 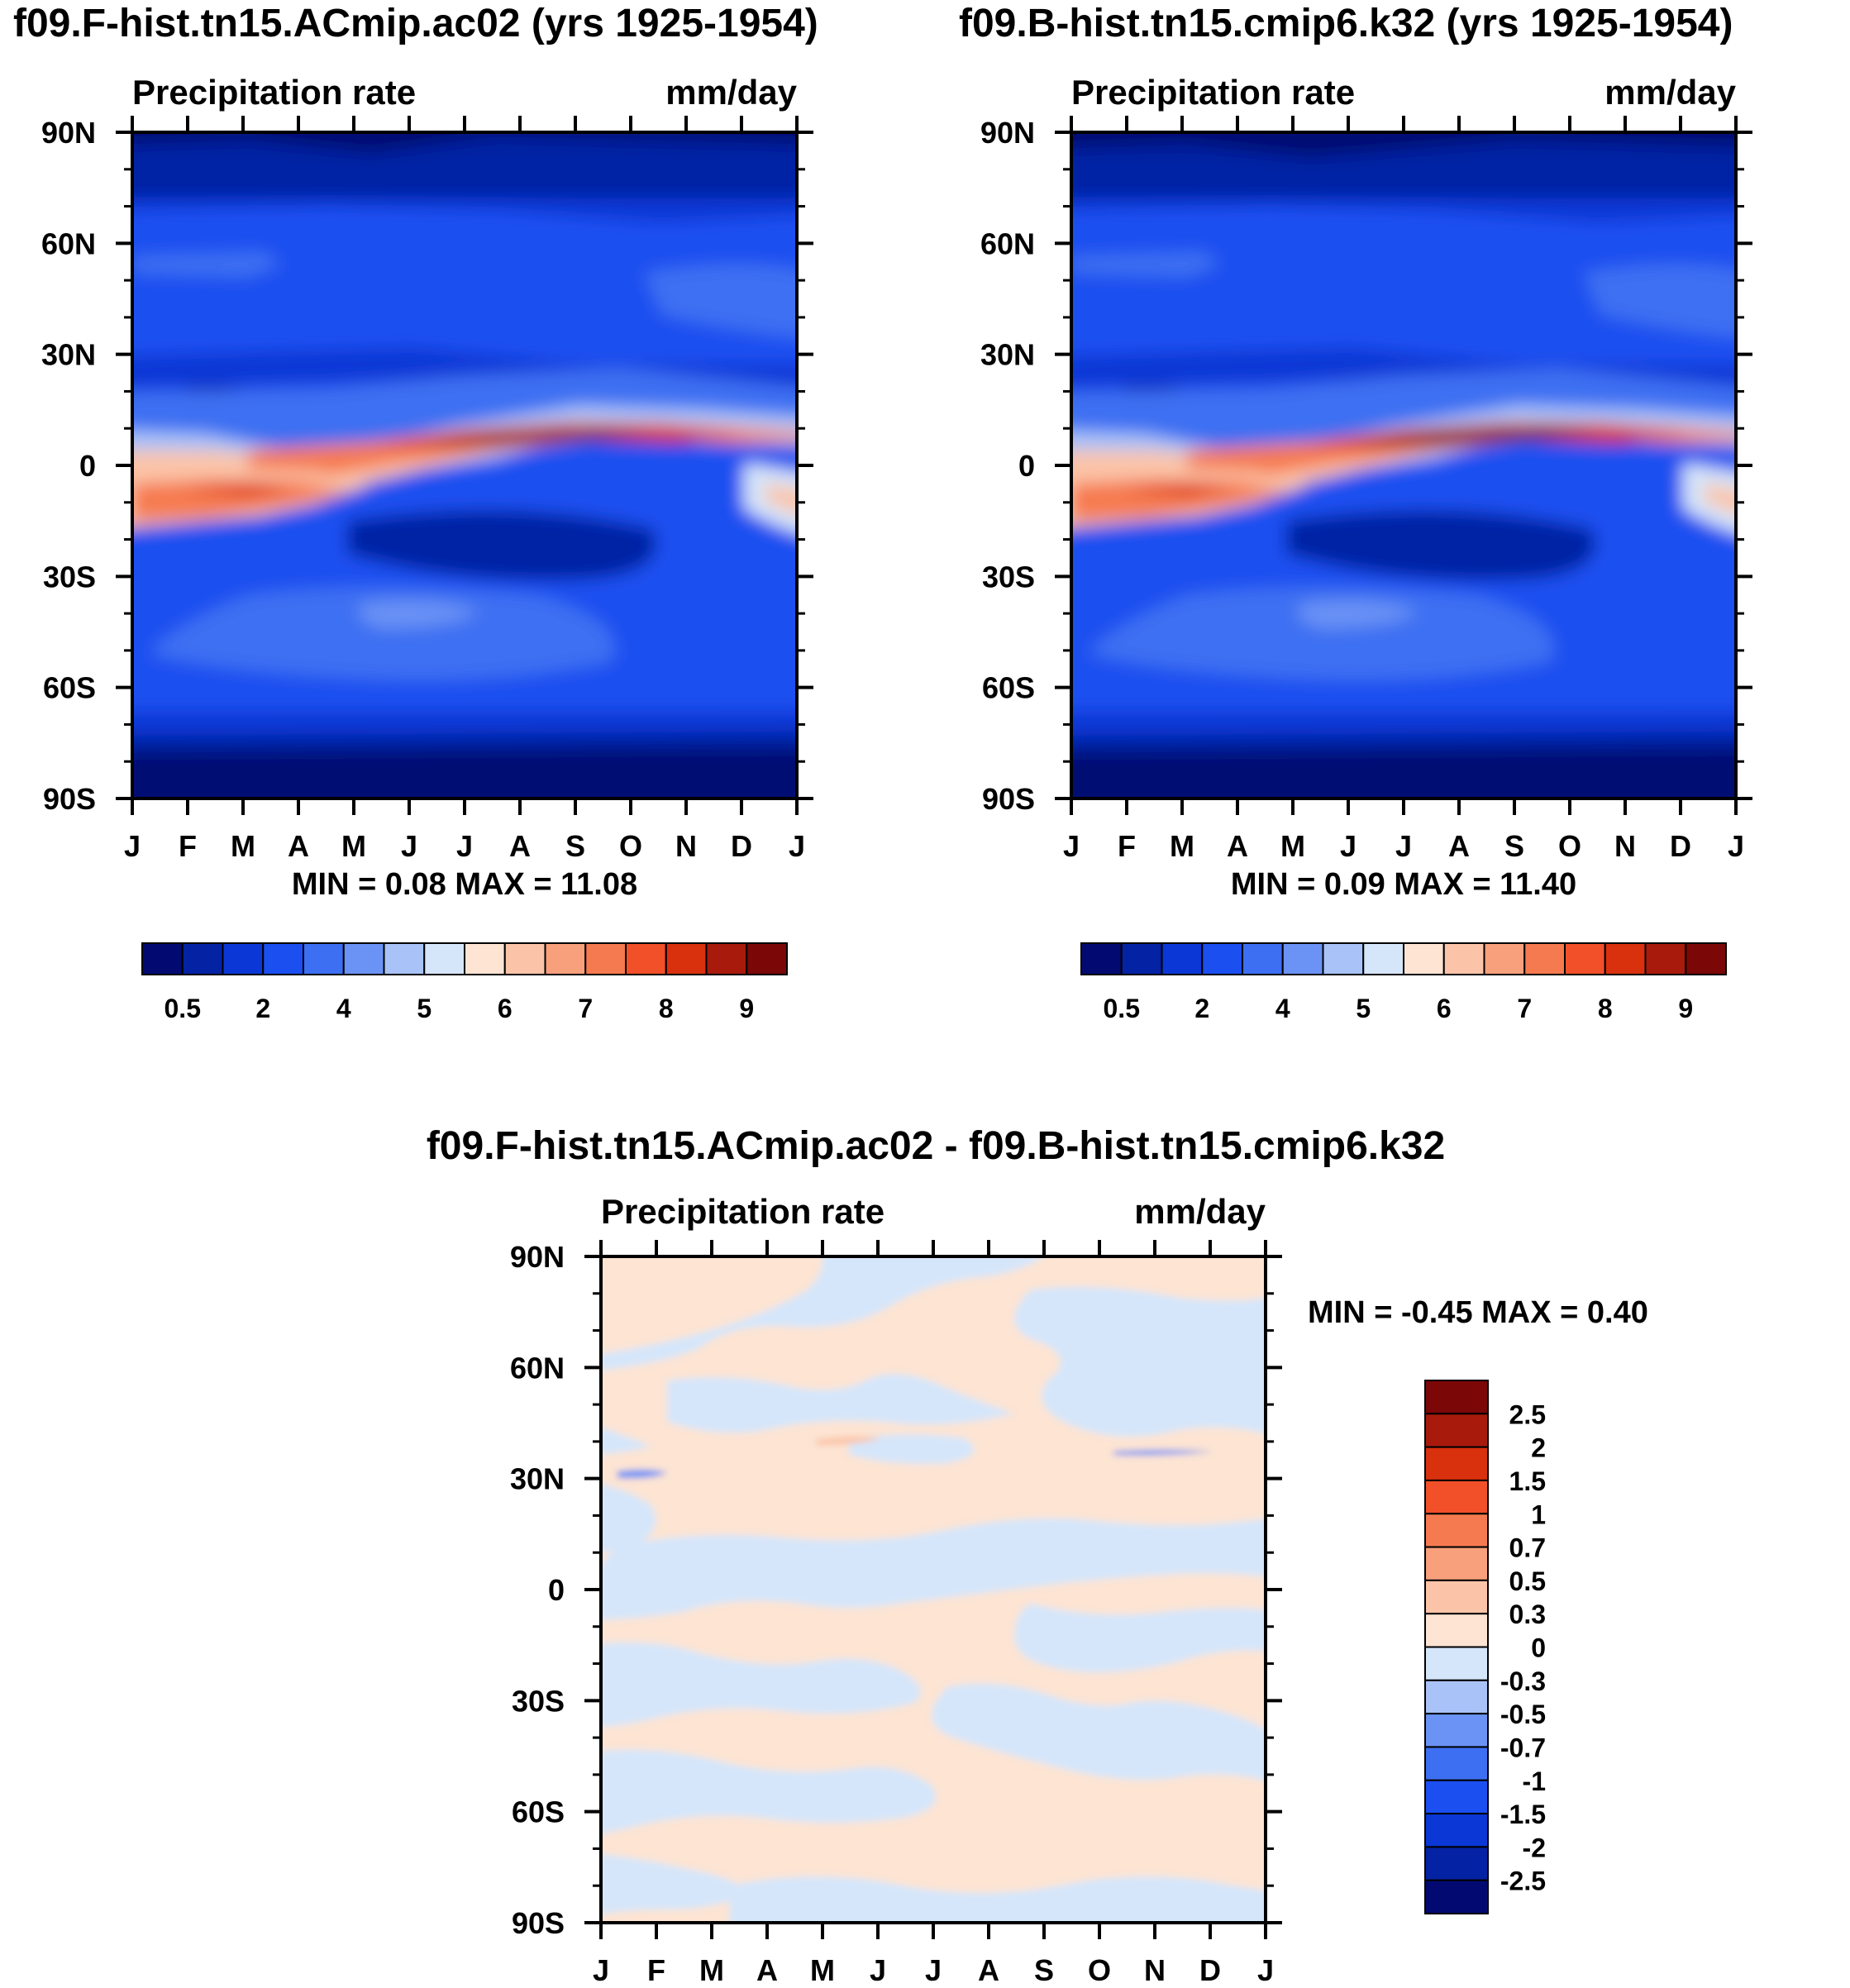 What do you see at coordinates (1008, 466) in the screenshot?
I see `panel-b-latitude-labels: 90N 60N 30N 0 30S 60S 90S` at bounding box center [1008, 466].